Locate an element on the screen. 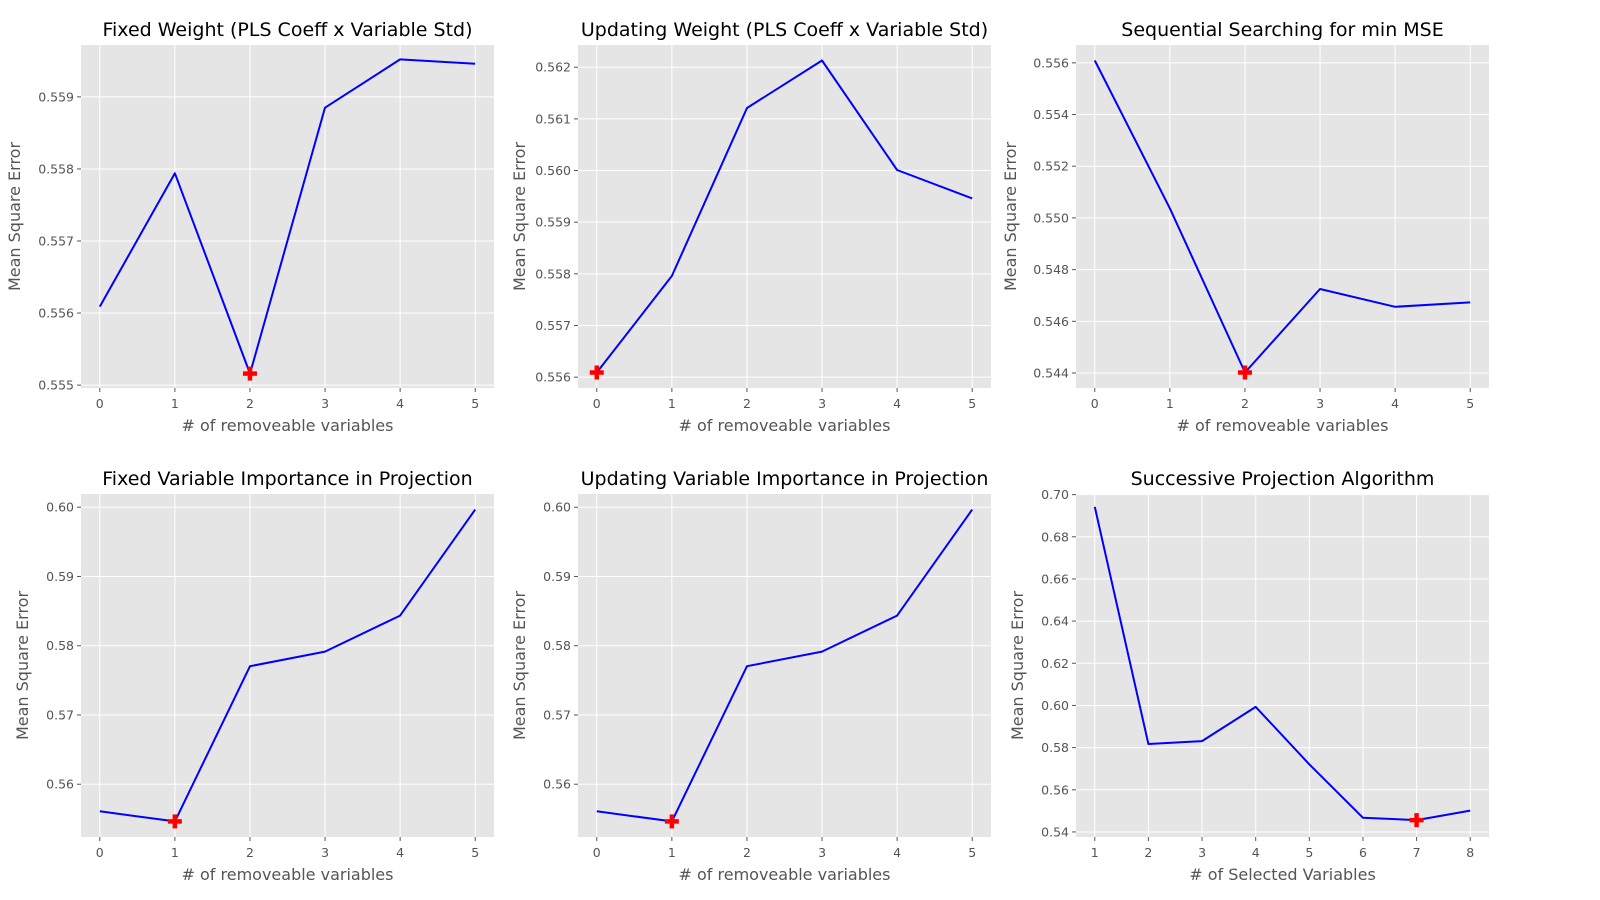 This screenshot has height=900, width=1600. x-tick-label: 8 is located at coordinates (1470, 852).